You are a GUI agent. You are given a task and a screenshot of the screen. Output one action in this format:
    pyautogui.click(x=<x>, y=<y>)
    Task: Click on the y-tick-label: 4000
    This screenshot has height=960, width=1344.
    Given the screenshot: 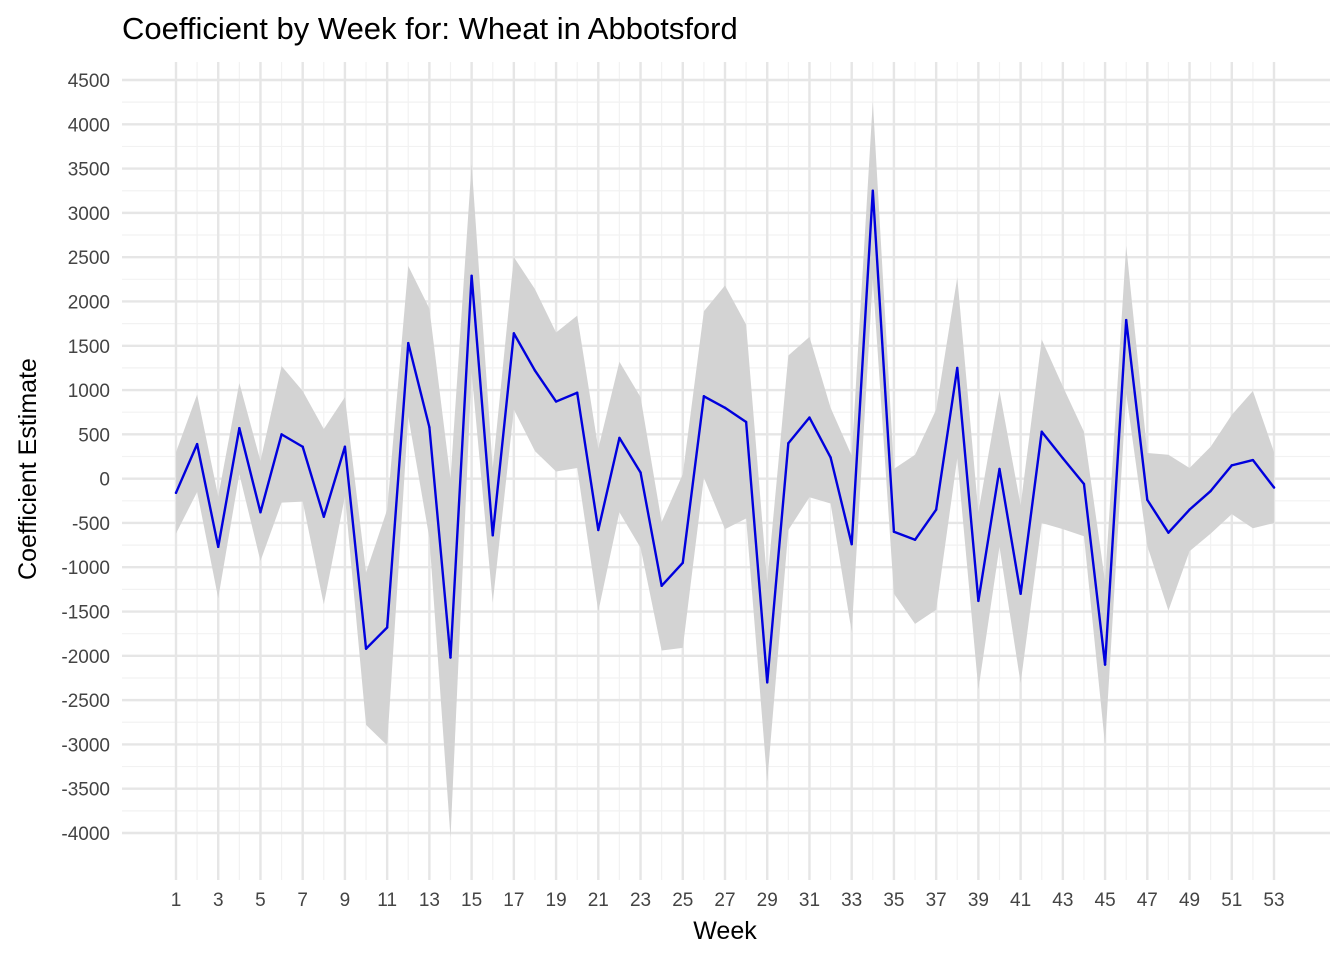 What is the action you would take?
    pyautogui.click(x=89, y=125)
    